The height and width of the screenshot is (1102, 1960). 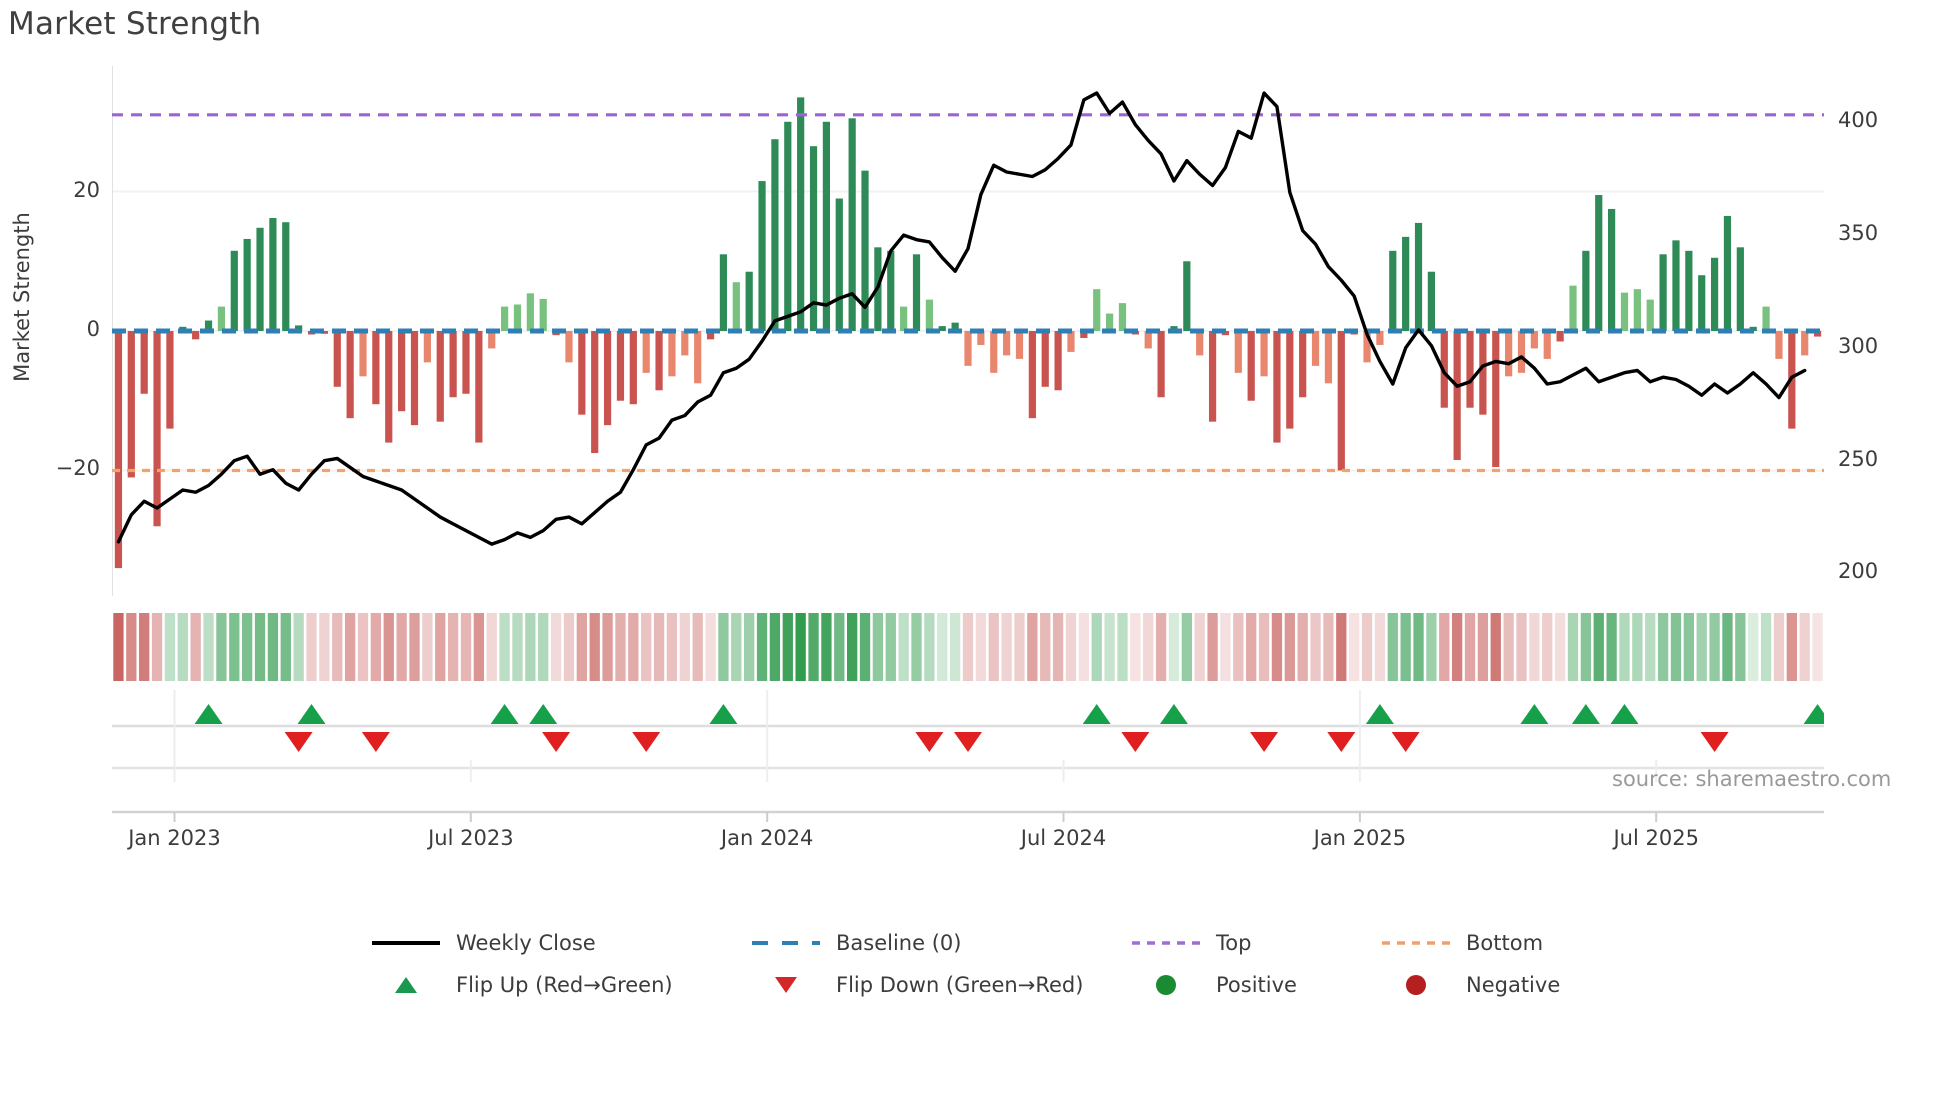 I want to click on y-axis-left-label: Market Strength, so click(x=22, y=297).